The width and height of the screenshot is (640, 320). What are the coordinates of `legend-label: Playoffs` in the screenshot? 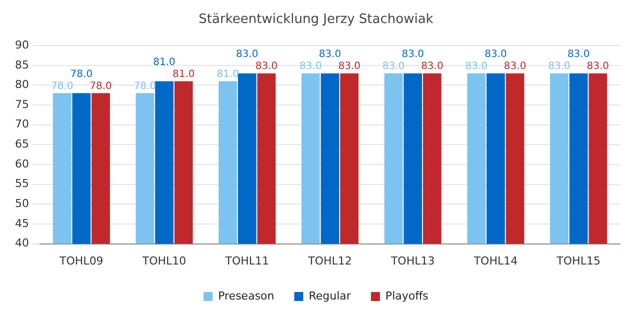 It's located at (407, 295).